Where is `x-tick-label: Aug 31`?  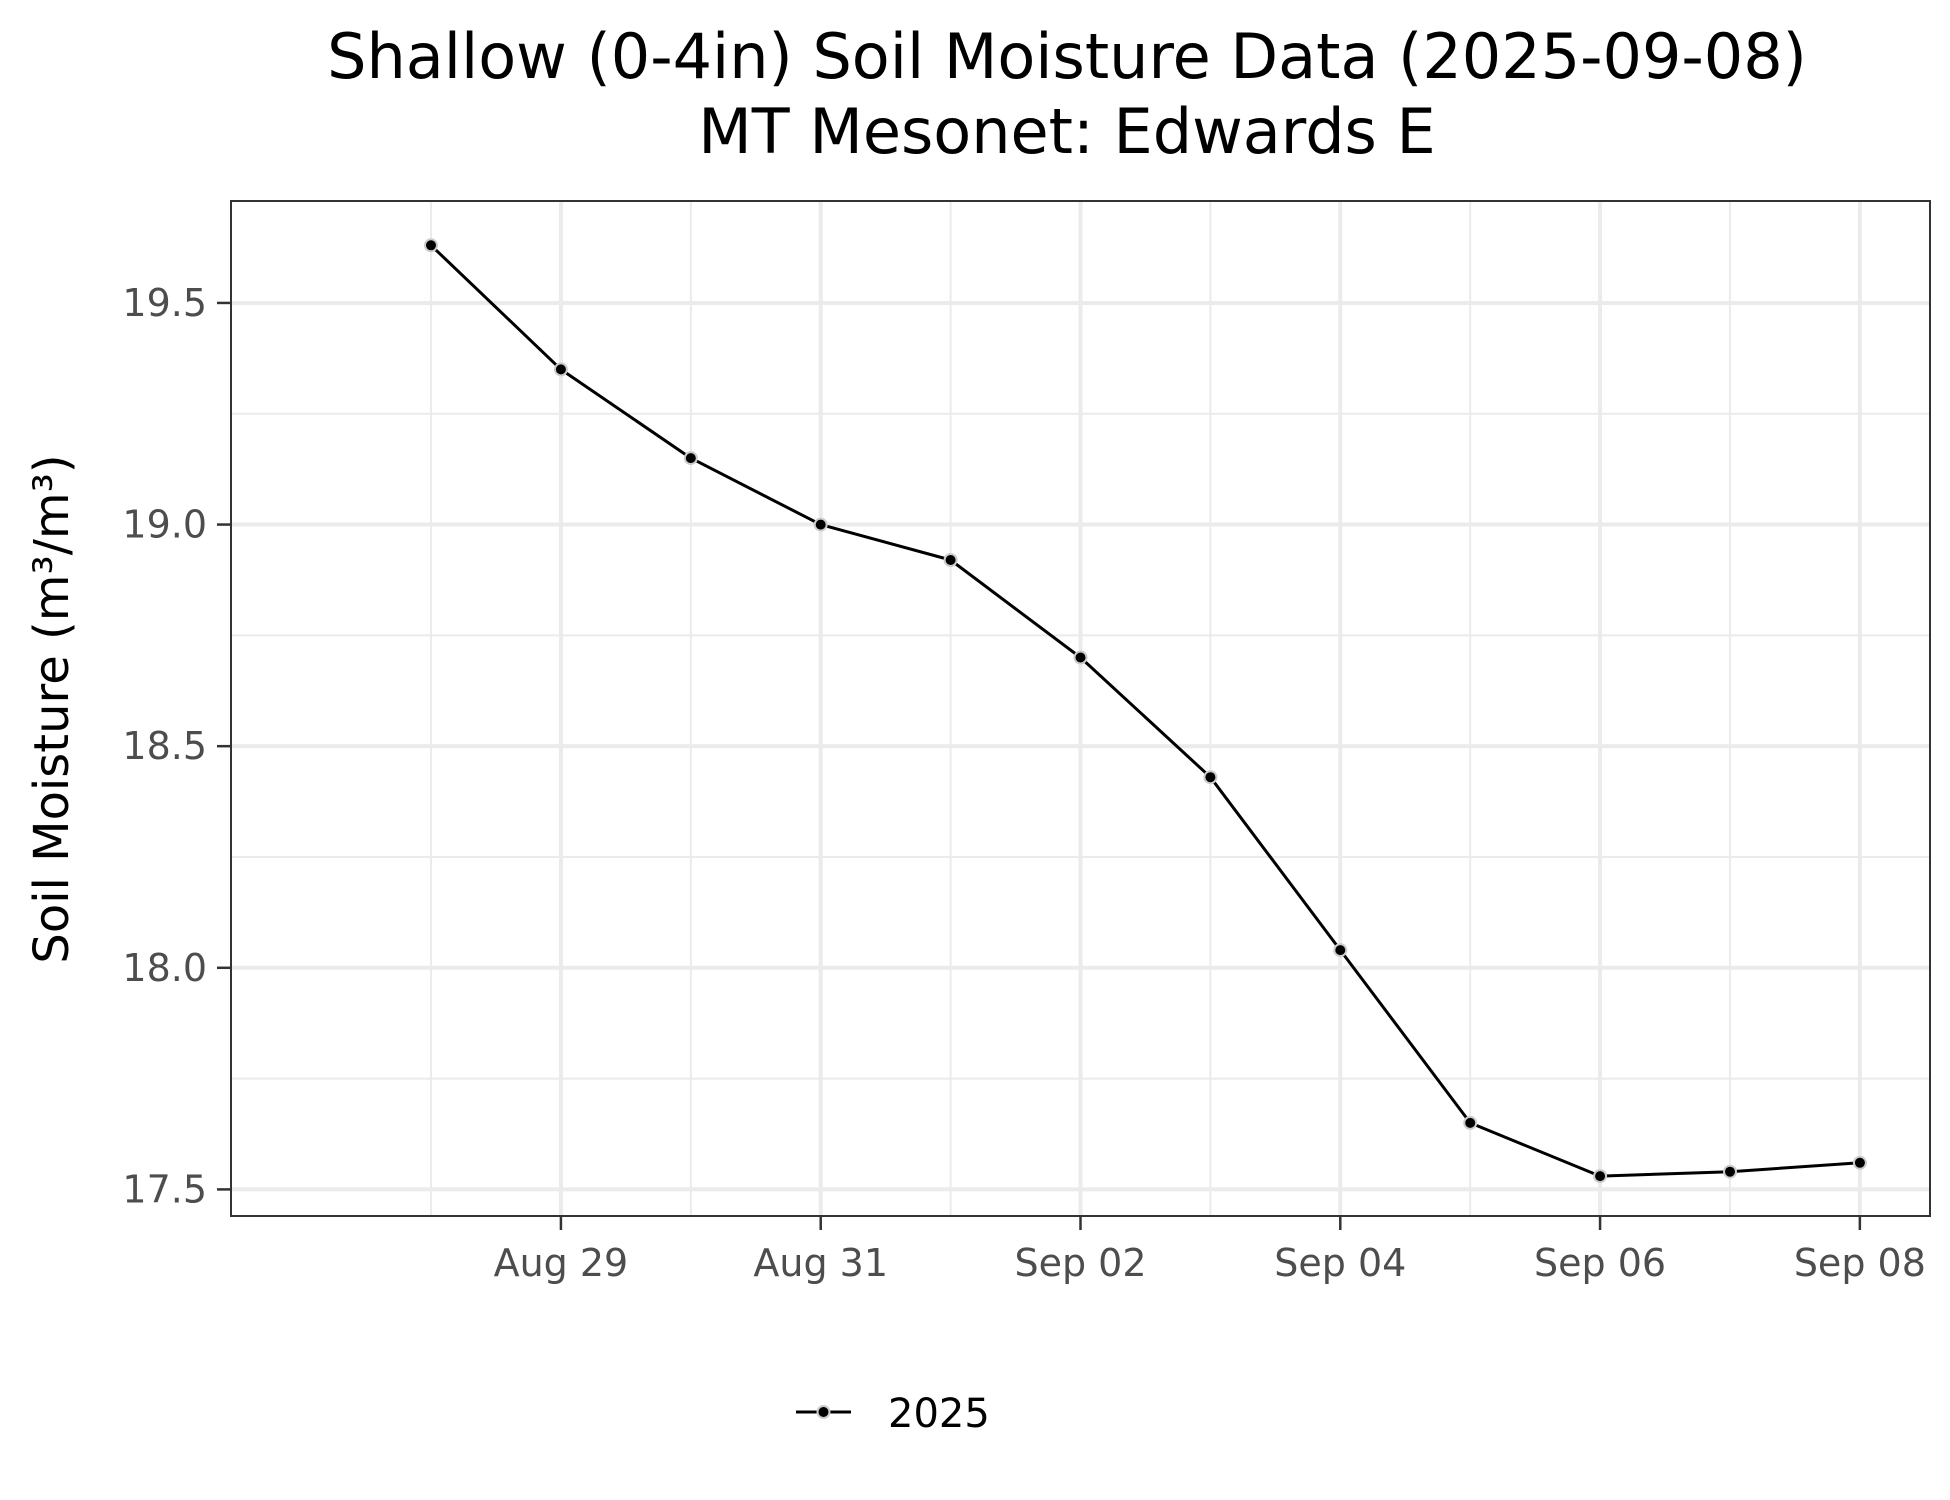
x-tick-label: Aug 31 is located at coordinates (820, 1263).